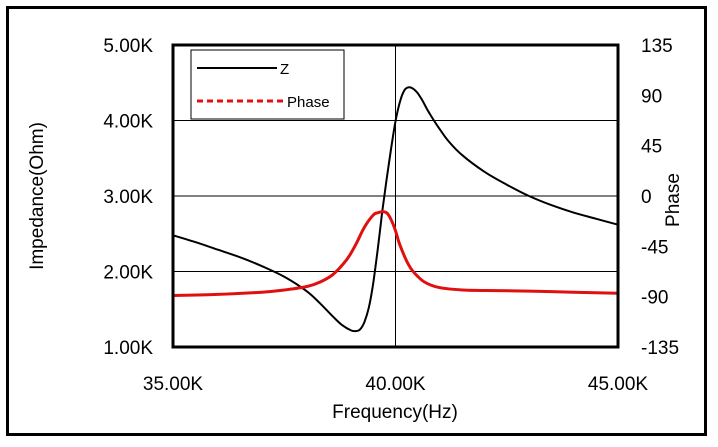 The width and height of the screenshot is (718, 447). I want to click on y-tick-labels: 1.00K 2.00K 3.00K 4.00K 5.00K, so click(128, 197).